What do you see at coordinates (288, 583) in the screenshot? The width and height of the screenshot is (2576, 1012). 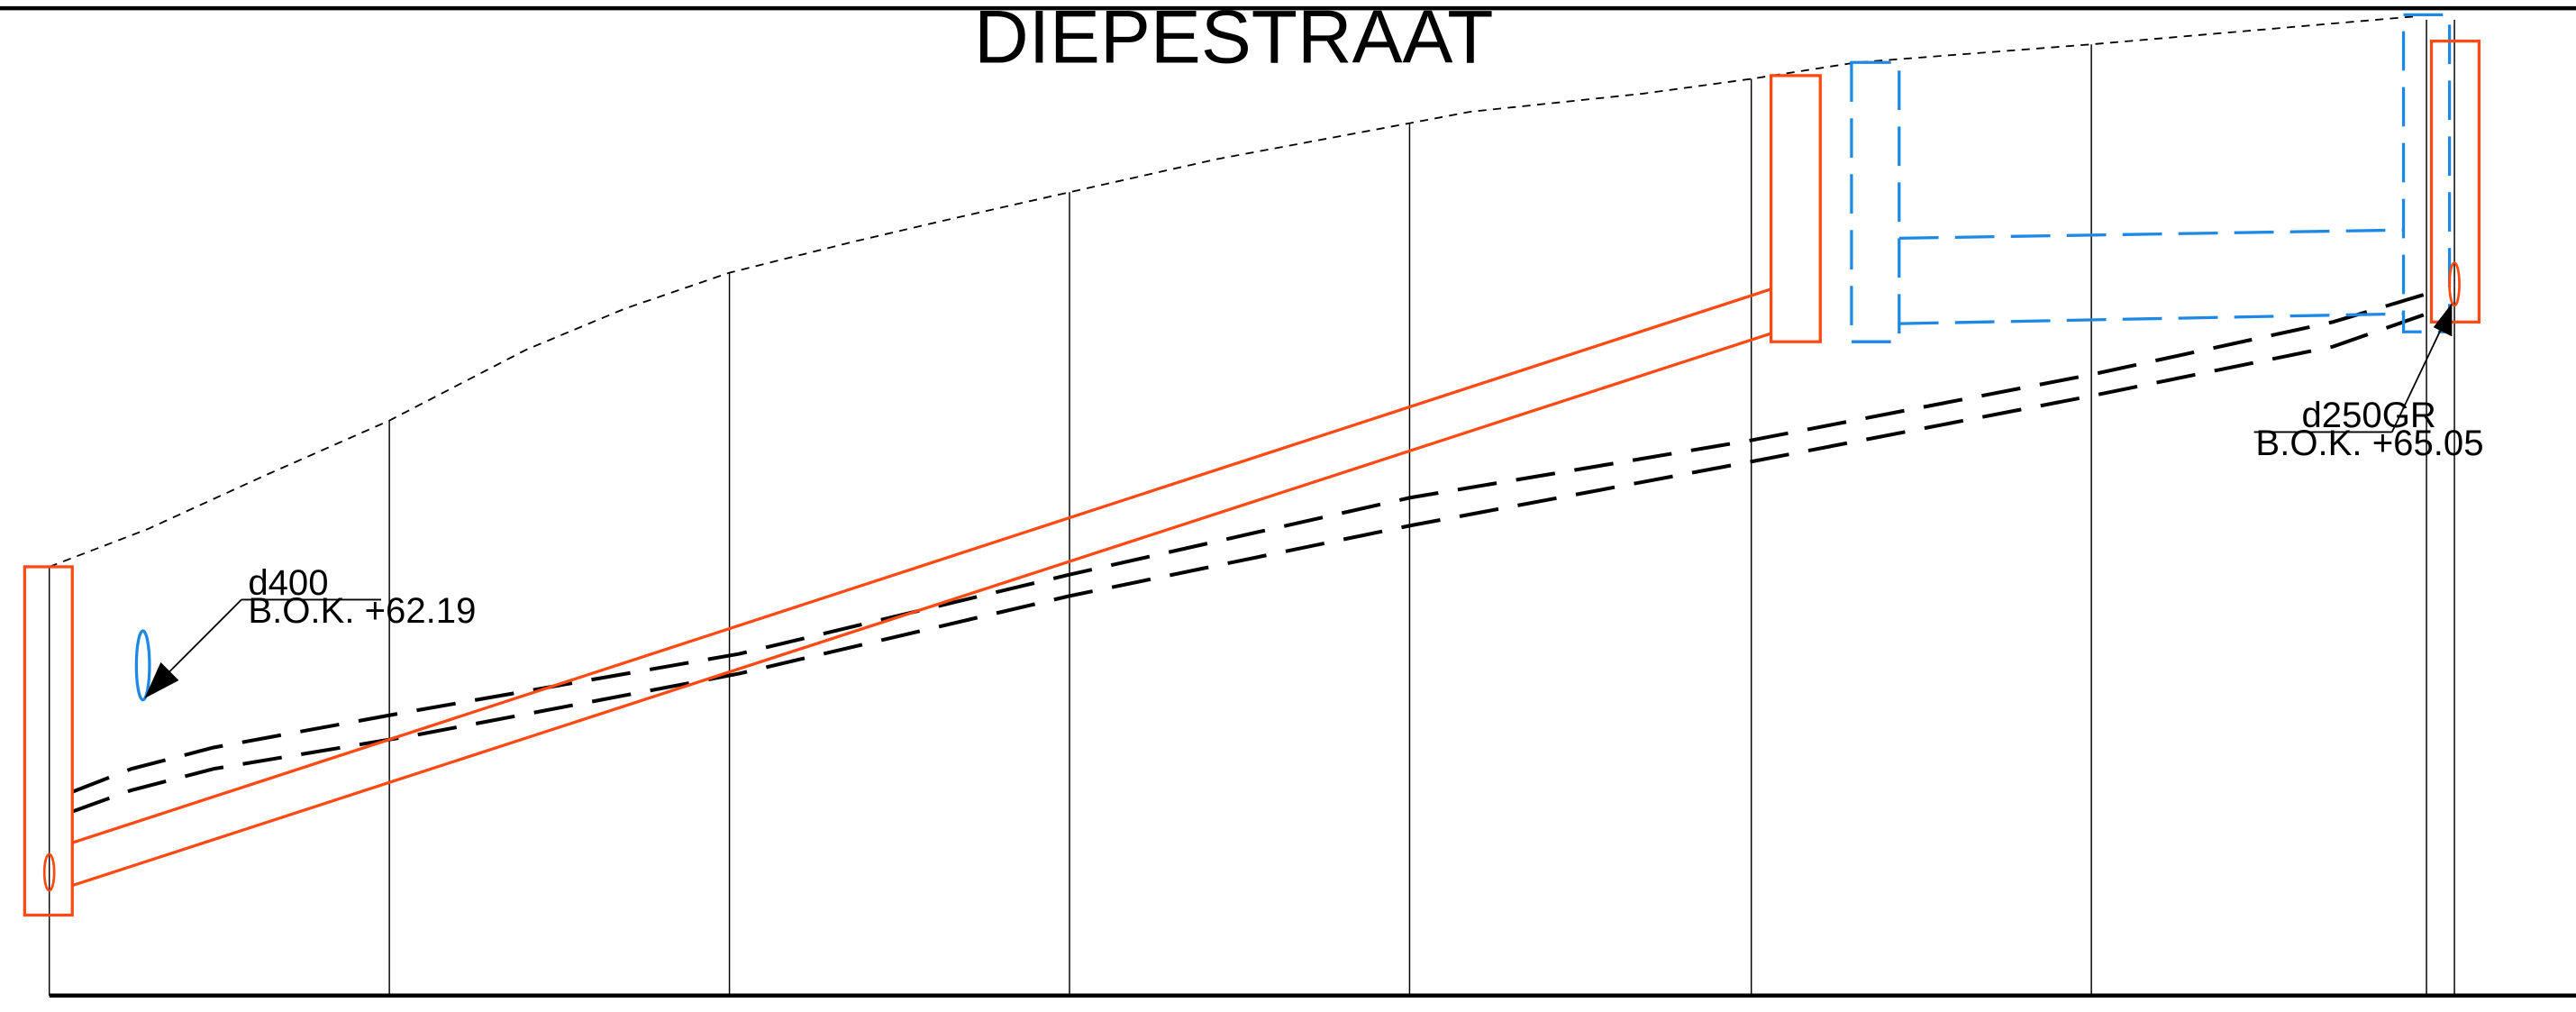 I see `d400-pipe-label: d400` at bounding box center [288, 583].